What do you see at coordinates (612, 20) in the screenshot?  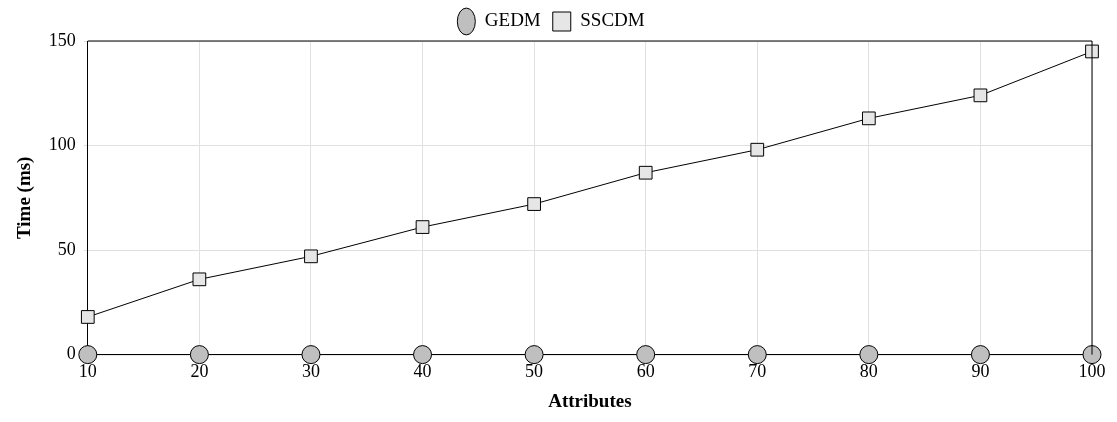 I see `legend-label: SSCDM` at bounding box center [612, 20].